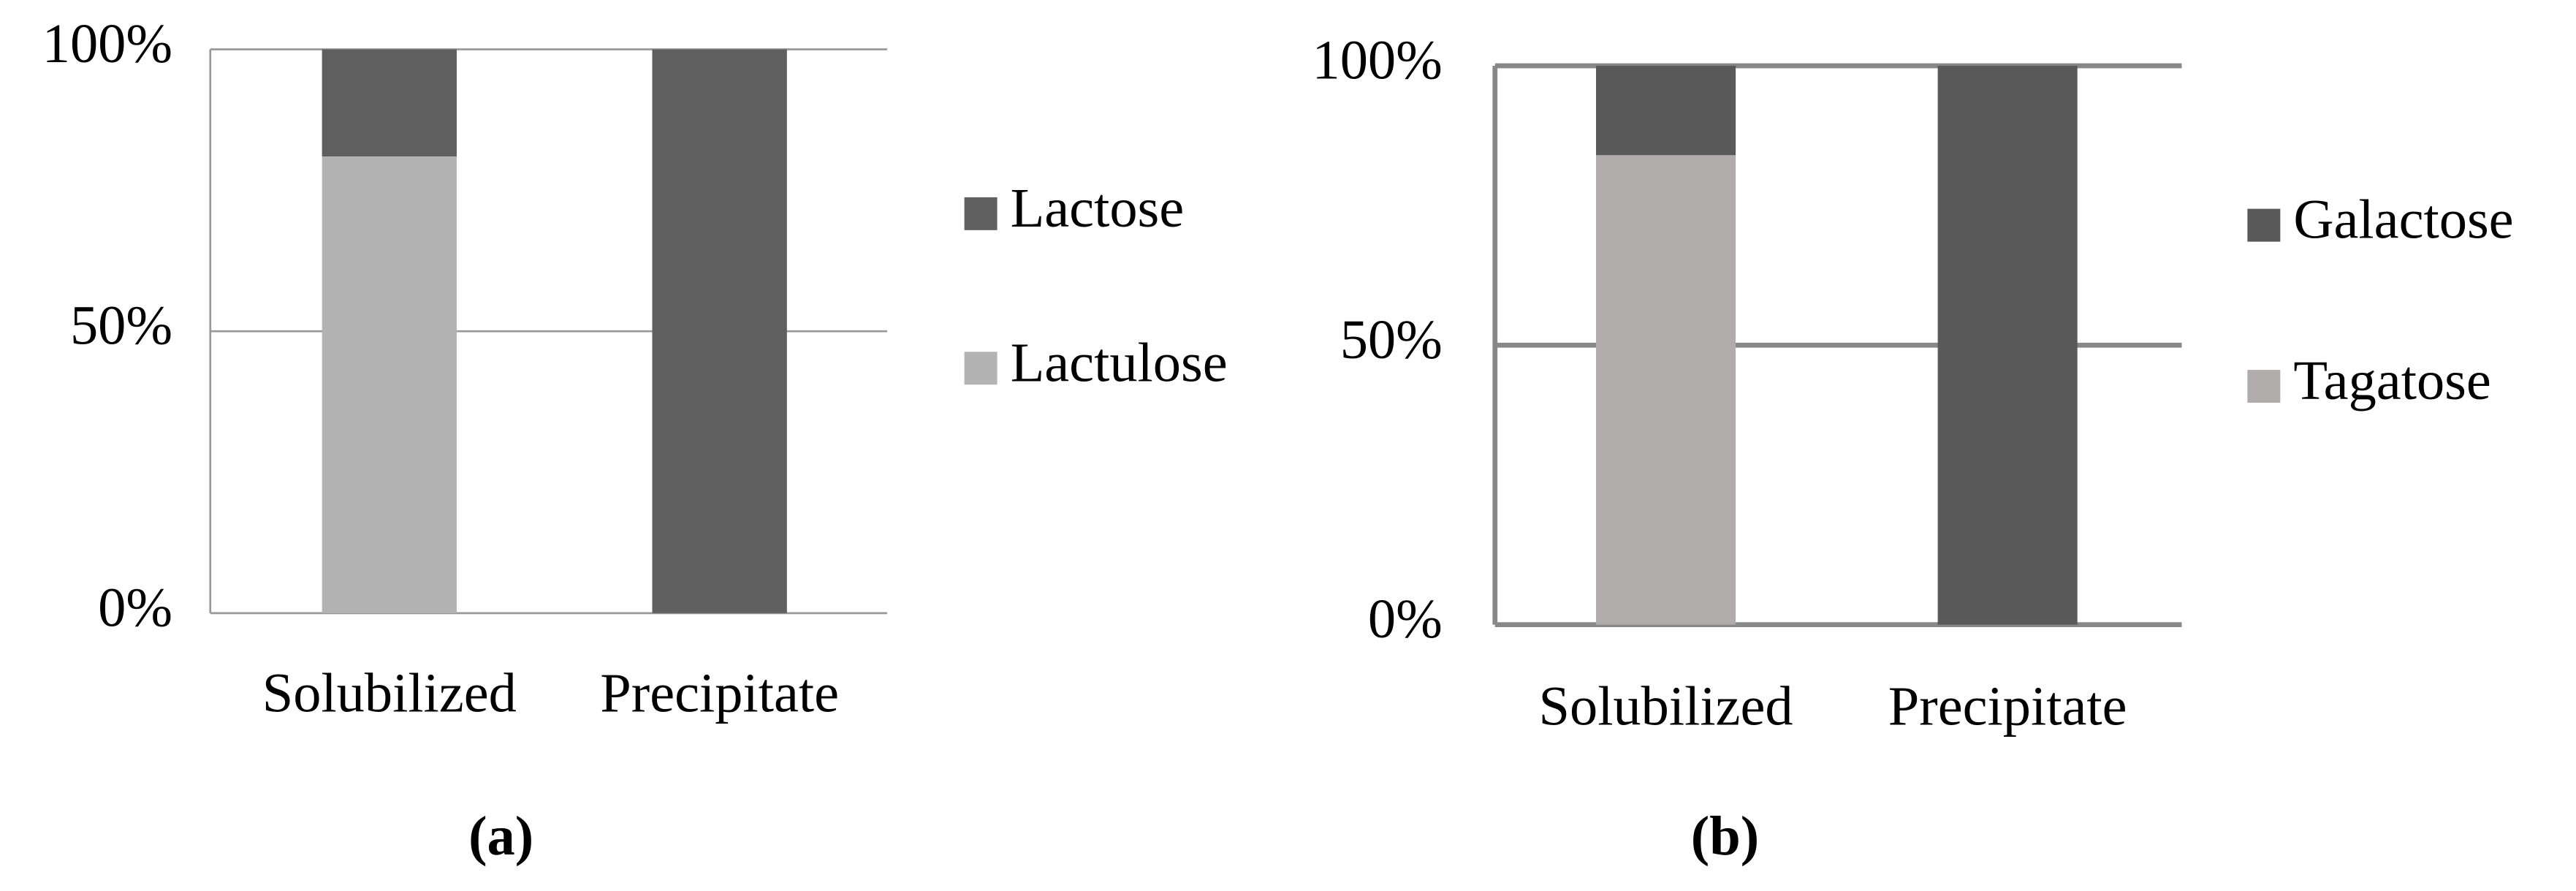 The height and width of the screenshot is (891, 2576). I want to click on caption: (b), so click(1725, 836).